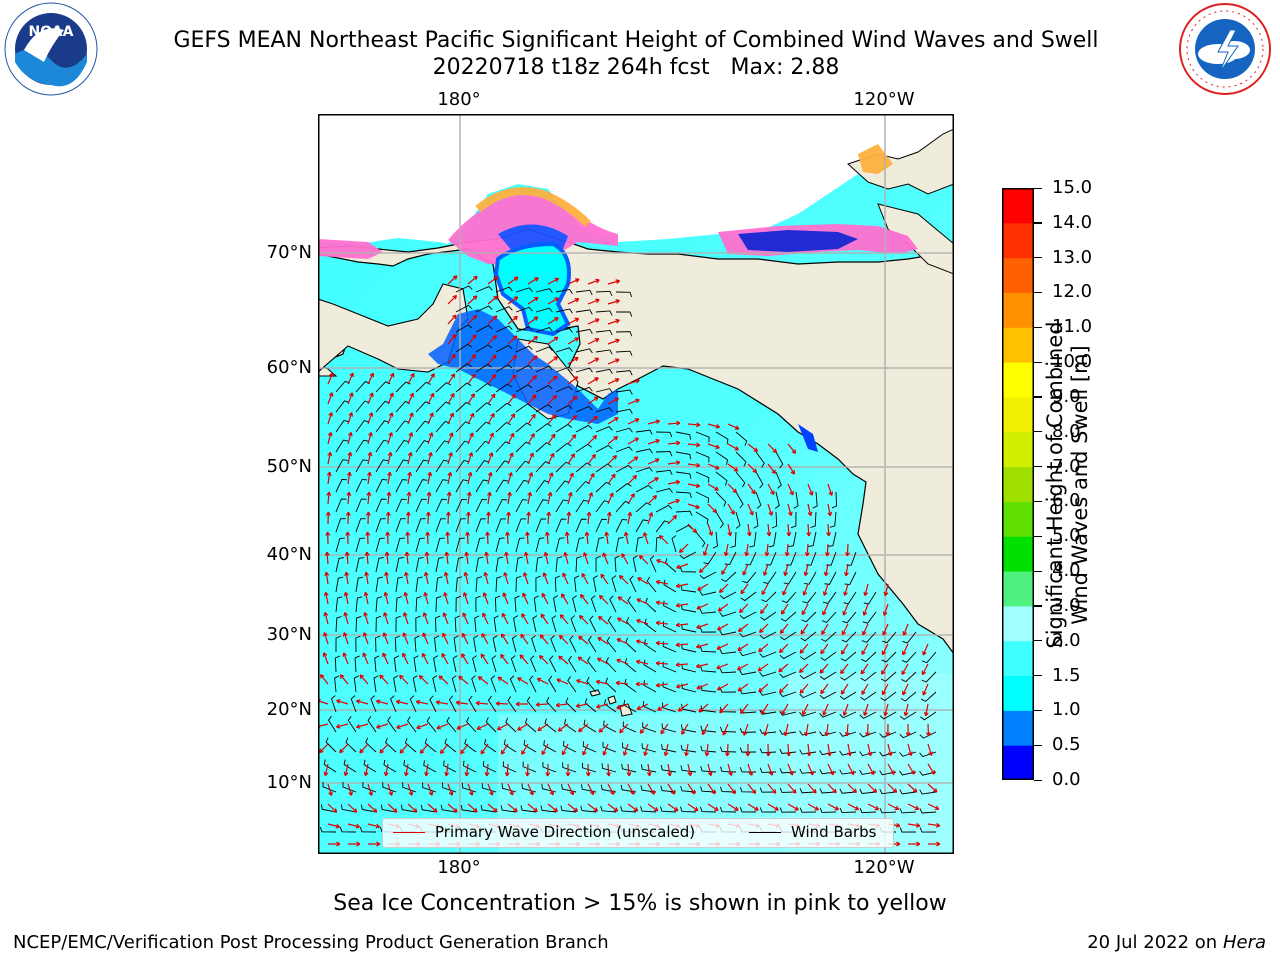 Image resolution: width=1280 pixels, height=960 pixels. What do you see at coordinates (765, 832) in the screenshot?
I see `wind-barb-swatch` at bounding box center [765, 832].